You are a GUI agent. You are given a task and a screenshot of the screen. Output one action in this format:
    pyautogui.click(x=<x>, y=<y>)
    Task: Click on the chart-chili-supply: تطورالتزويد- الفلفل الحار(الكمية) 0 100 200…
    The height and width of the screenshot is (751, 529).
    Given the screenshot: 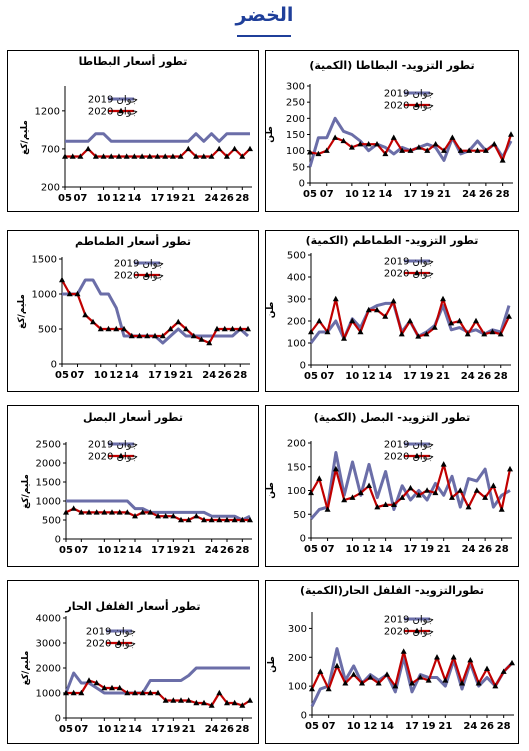 What is the action you would take?
    pyautogui.click(x=391, y=658)
    